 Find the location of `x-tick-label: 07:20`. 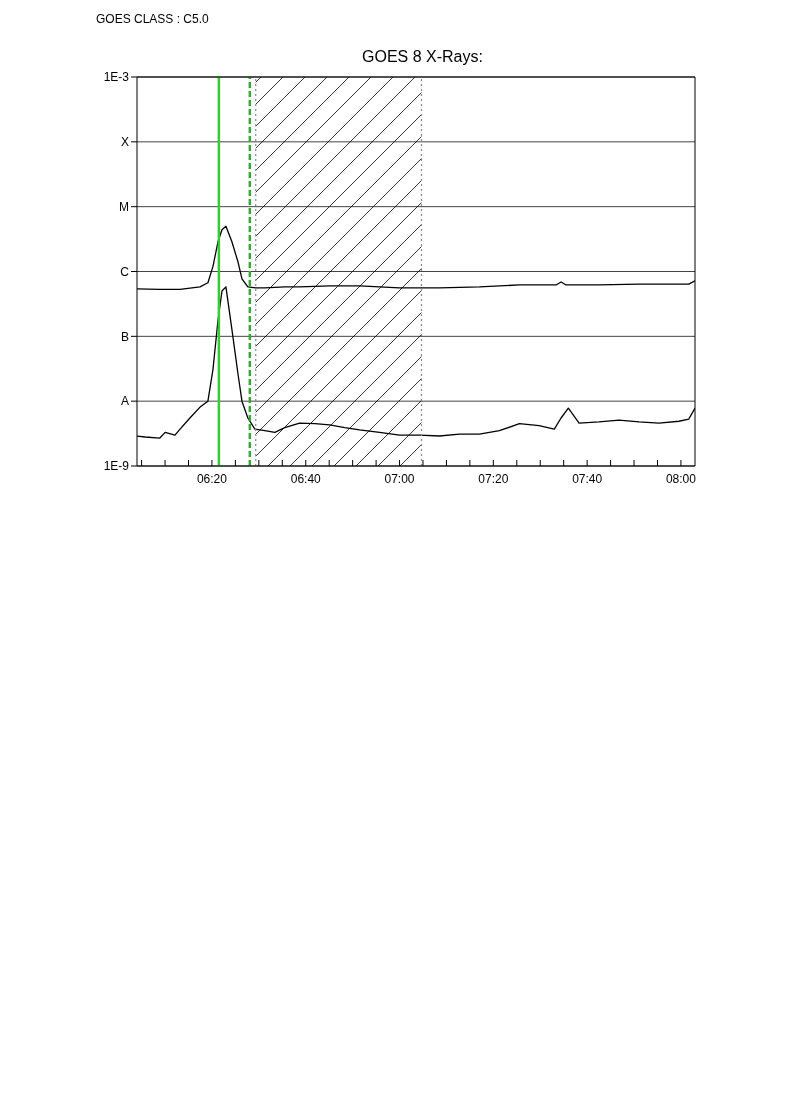

x-tick-label: 07:20 is located at coordinates (493, 478).